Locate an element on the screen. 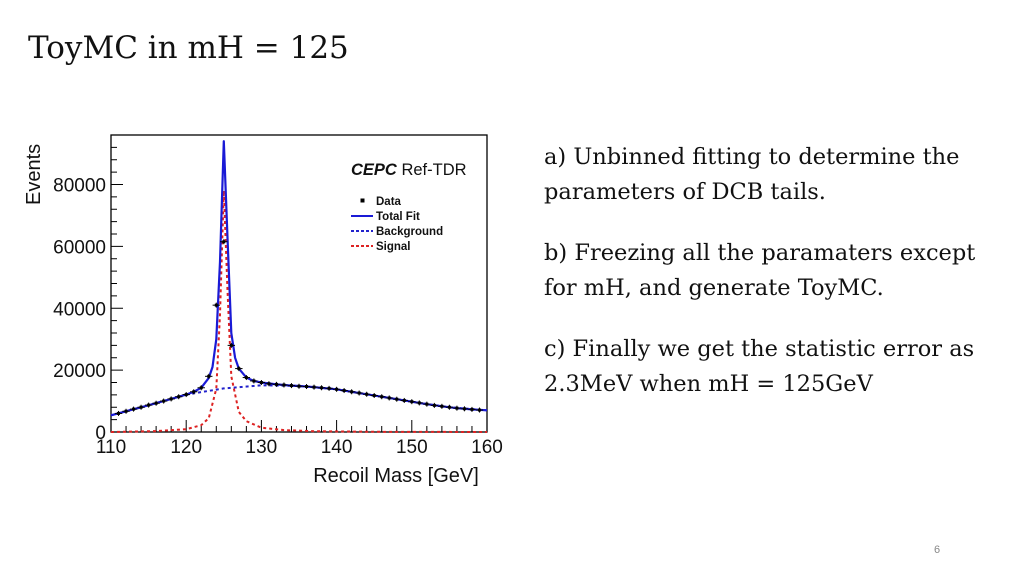 The width and height of the screenshot is (1024, 576). slide-title: ToyMC in mH = 125 is located at coordinates (188, 48).